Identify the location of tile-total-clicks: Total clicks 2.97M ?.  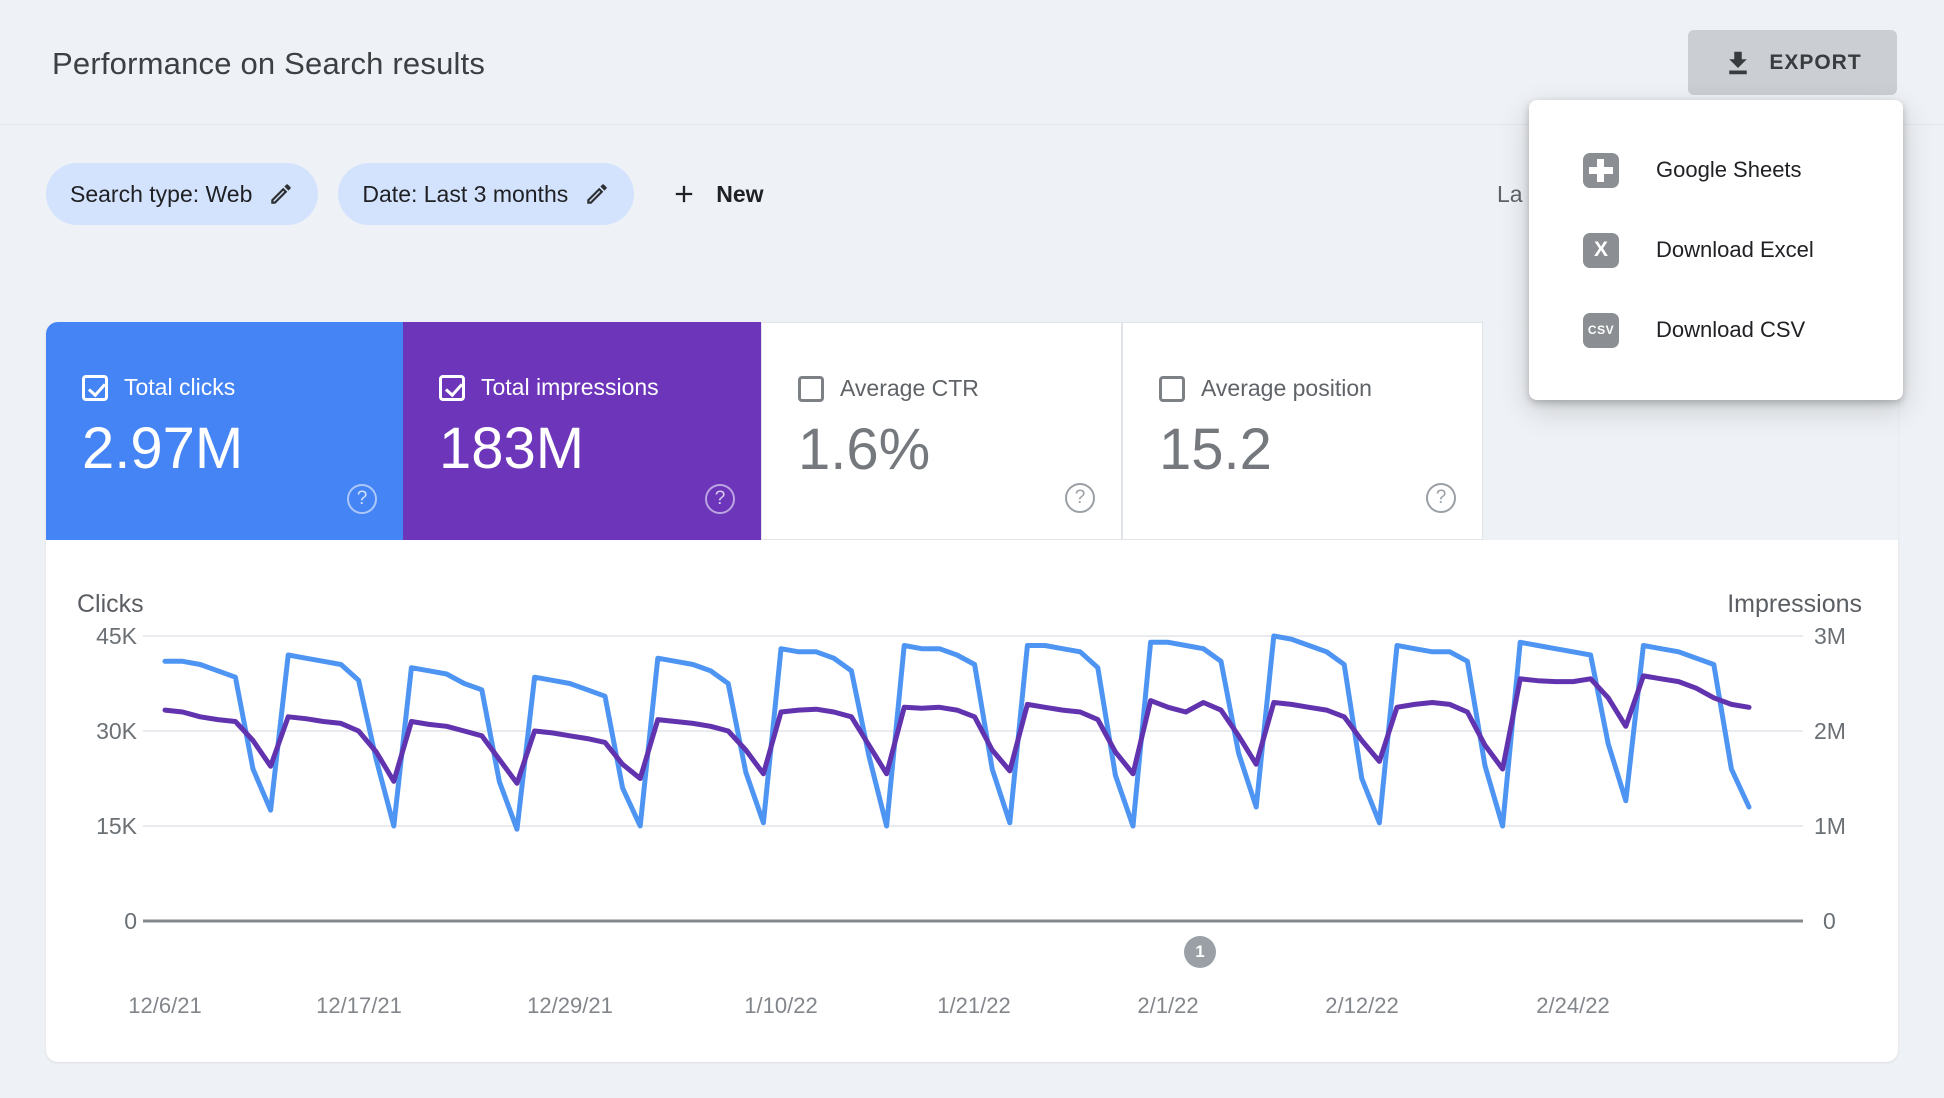
(224, 431).